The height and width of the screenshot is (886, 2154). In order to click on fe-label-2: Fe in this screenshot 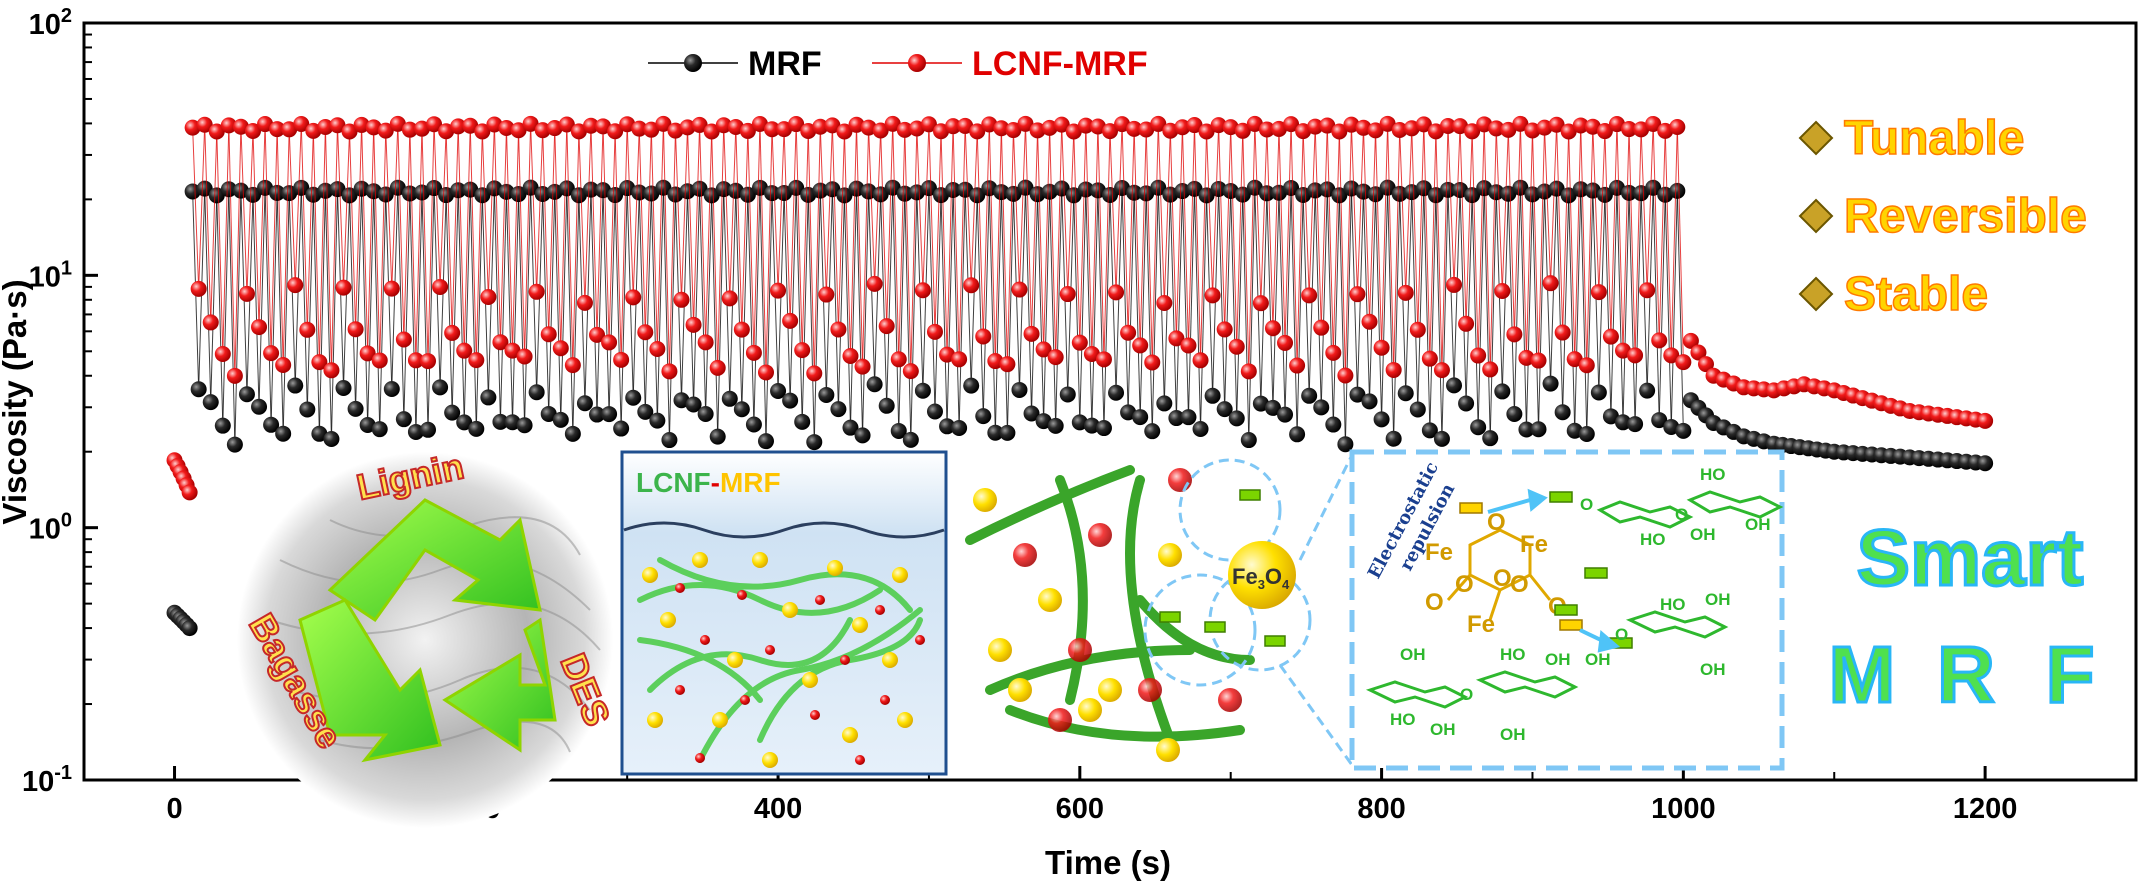, I will do `click(1534, 544)`.